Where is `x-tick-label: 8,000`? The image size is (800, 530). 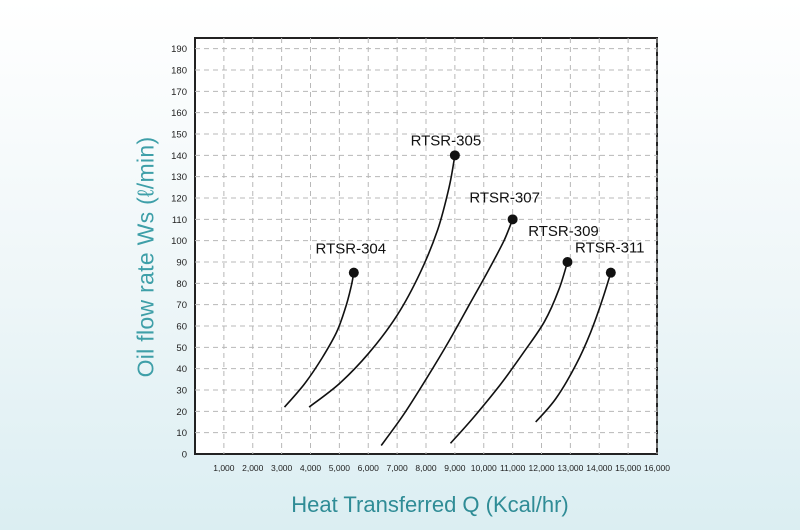 x-tick-label: 8,000 is located at coordinates (426, 468).